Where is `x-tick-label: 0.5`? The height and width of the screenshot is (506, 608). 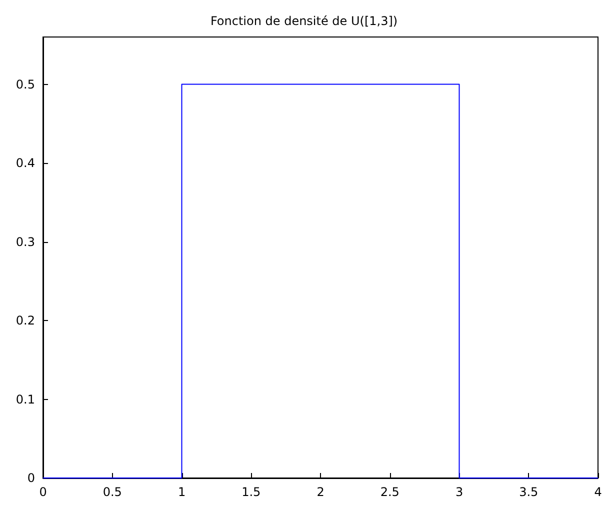 x-tick-label: 0.5 is located at coordinates (112, 492).